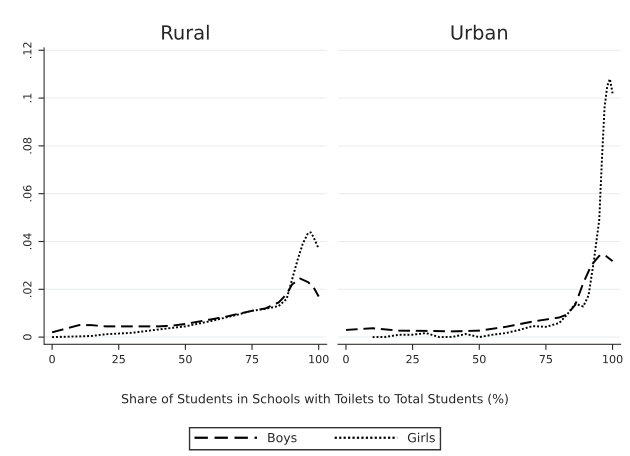 The height and width of the screenshot is (456, 630). I want to click on y-tick-label: .08, so click(27, 146).